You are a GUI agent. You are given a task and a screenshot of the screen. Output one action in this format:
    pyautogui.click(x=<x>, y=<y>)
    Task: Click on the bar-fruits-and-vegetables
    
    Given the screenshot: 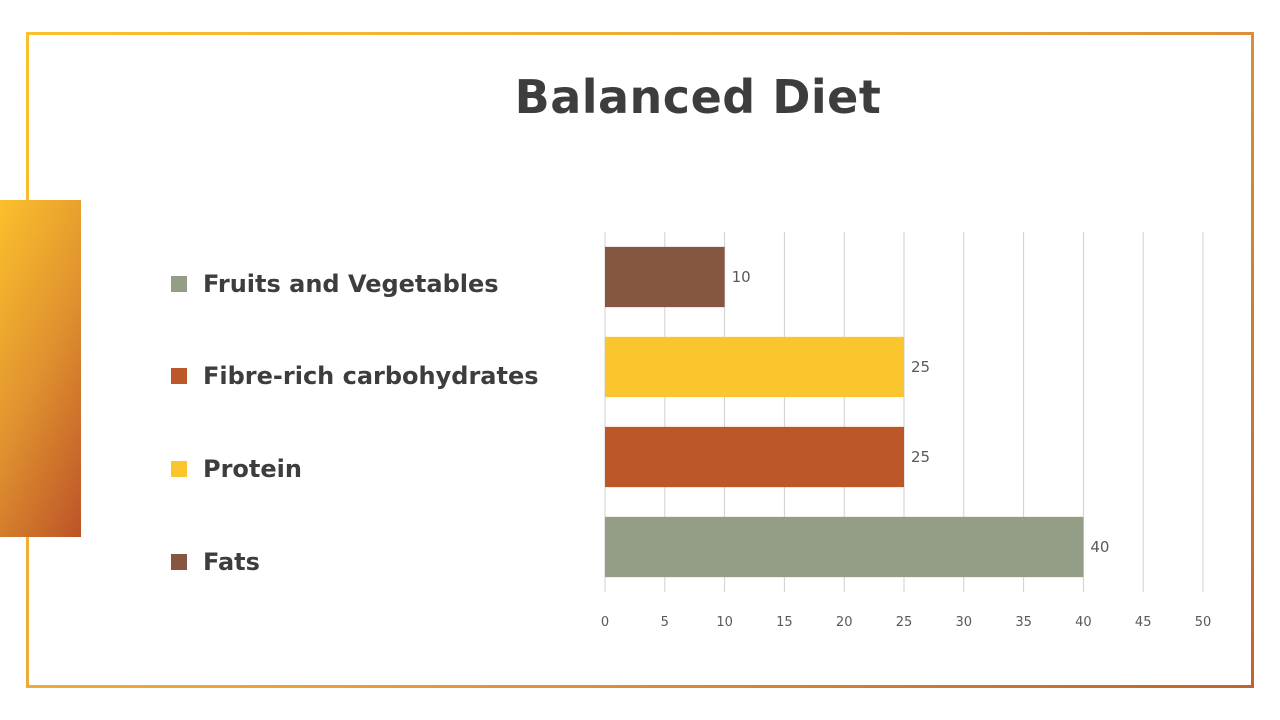 What is the action you would take?
    pyautogui.click(x=844, y=547)
    